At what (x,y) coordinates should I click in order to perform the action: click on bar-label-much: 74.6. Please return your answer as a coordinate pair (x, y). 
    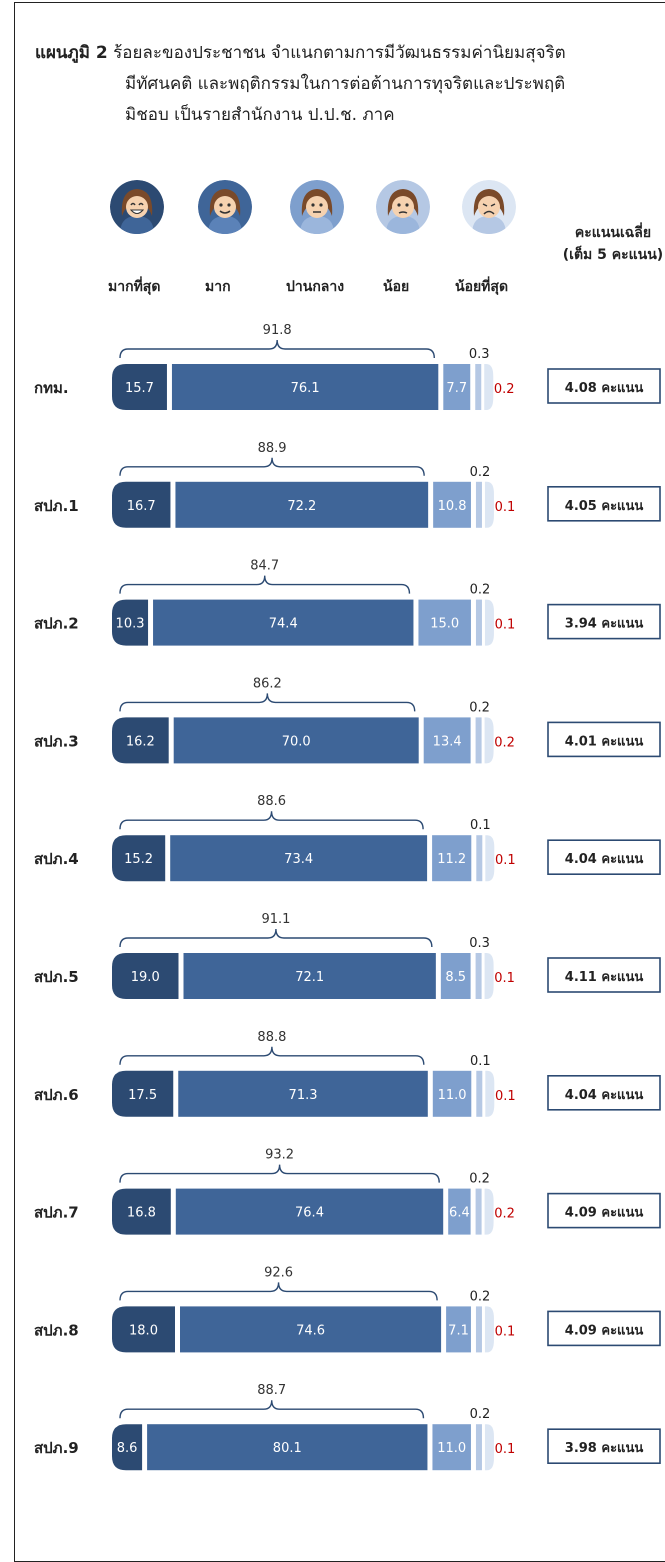
    Looking at the image, I should click on (310, 1330).